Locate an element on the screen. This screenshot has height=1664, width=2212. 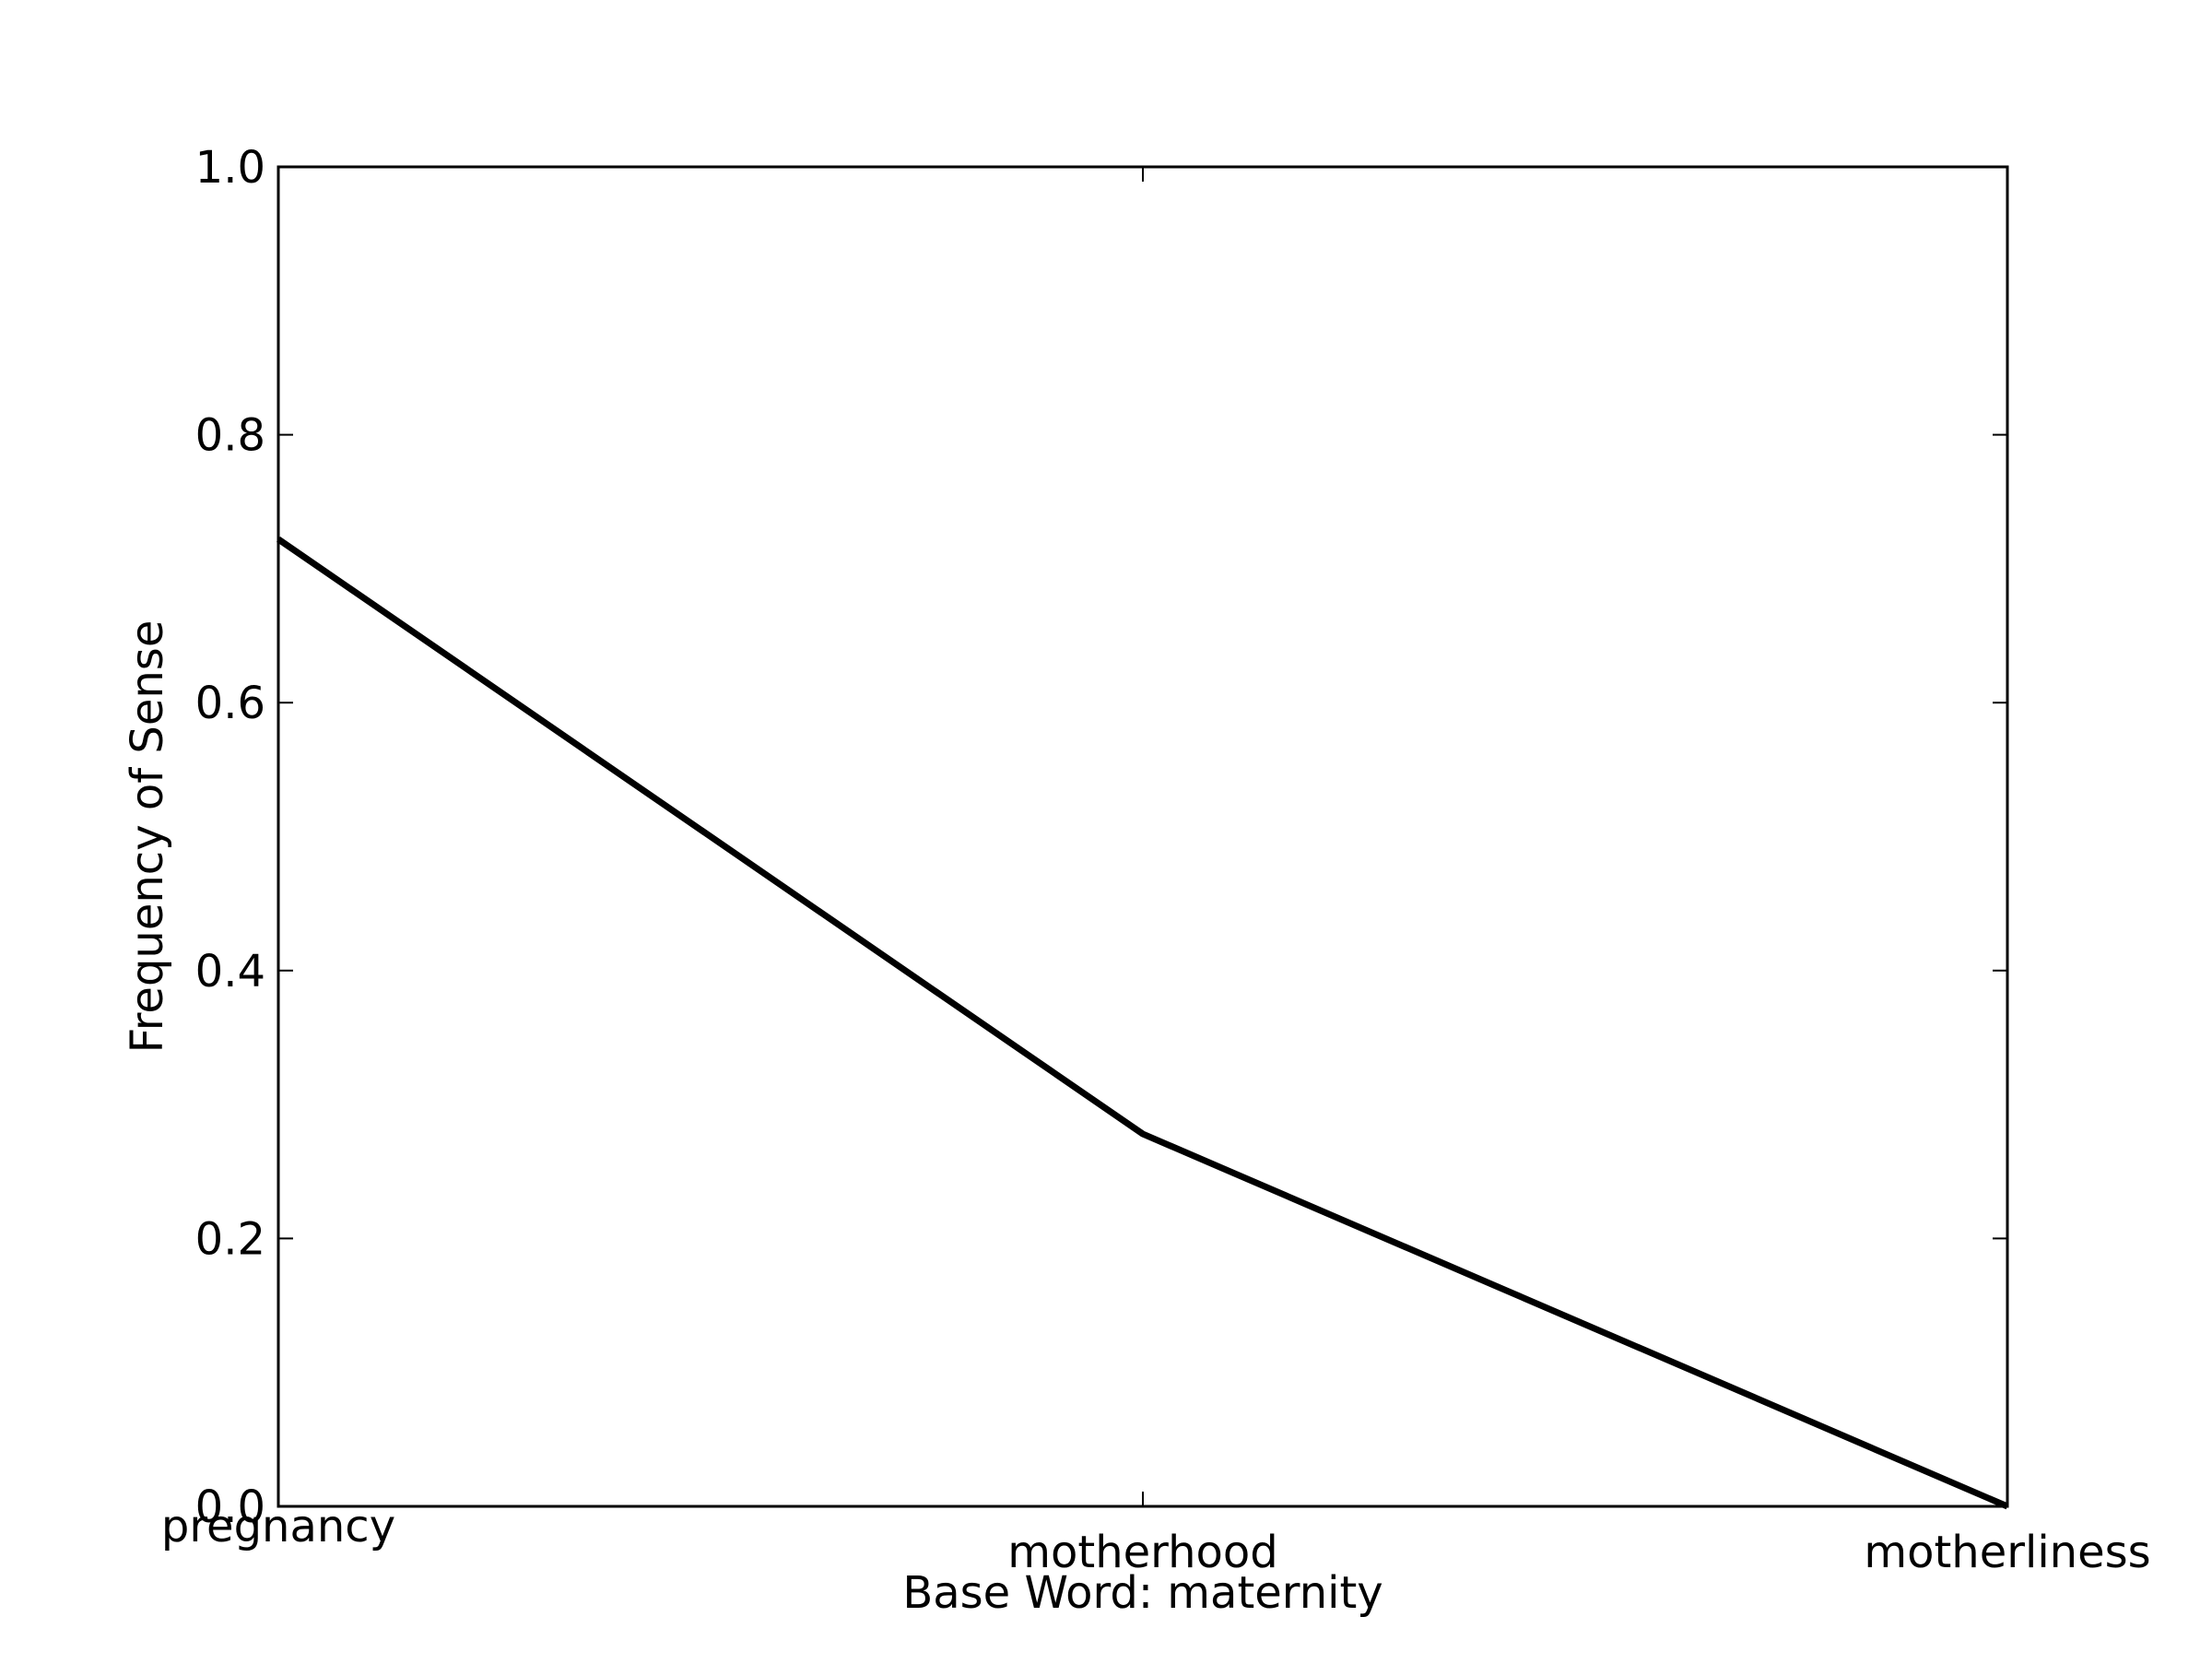
x-tick-label: pregnancy is located at coordinates (278, 1526).